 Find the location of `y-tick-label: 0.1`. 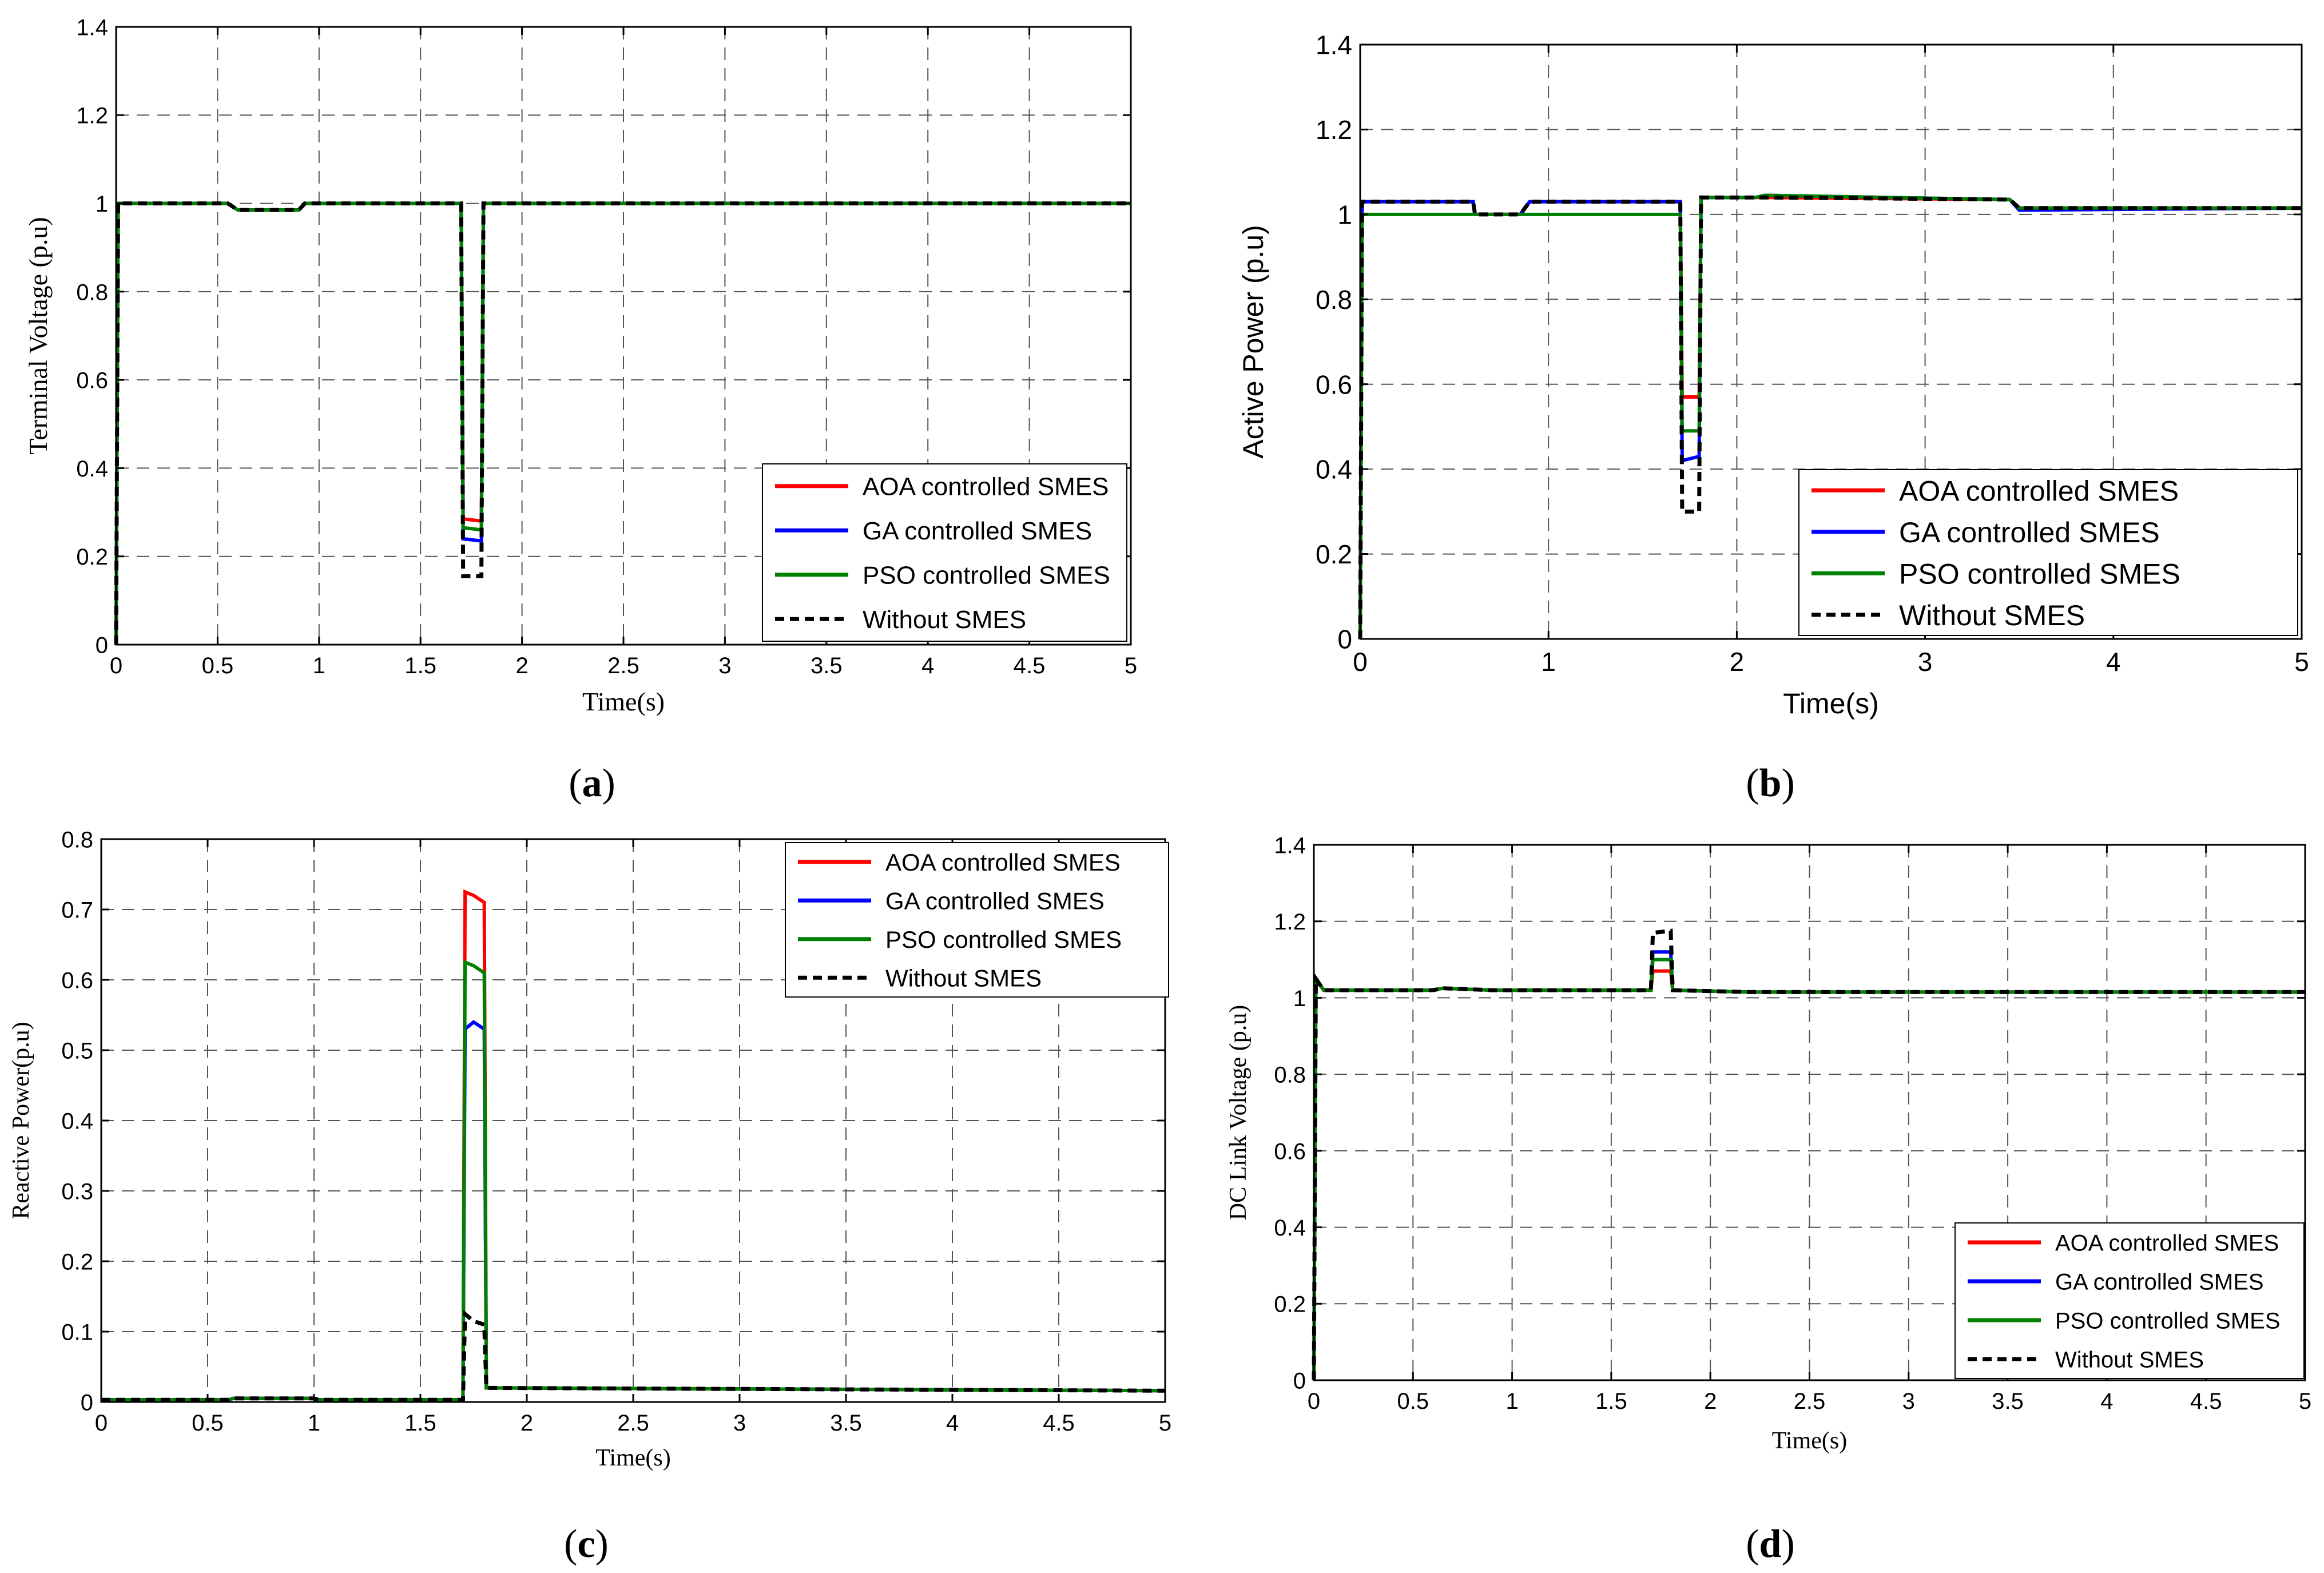

y-tick-label: 0.1 is located at coordinates (77, 1332).